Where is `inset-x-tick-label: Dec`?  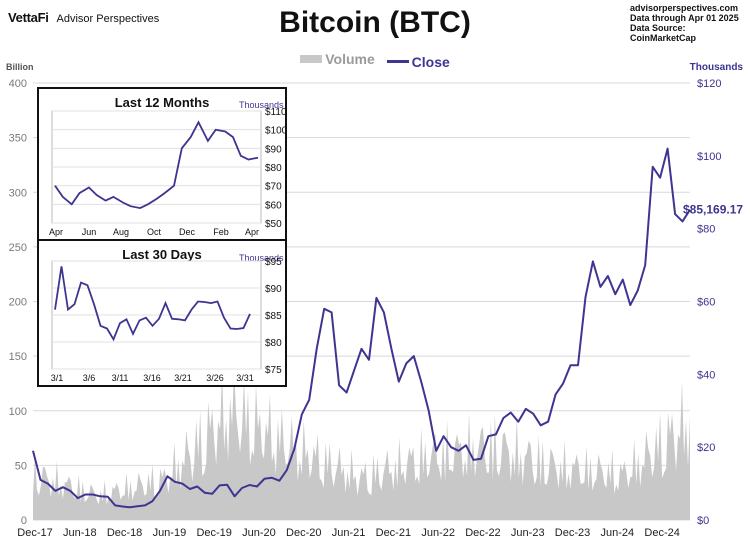
inset-x-tick-label: Dec is located at coordinates (187, 232).